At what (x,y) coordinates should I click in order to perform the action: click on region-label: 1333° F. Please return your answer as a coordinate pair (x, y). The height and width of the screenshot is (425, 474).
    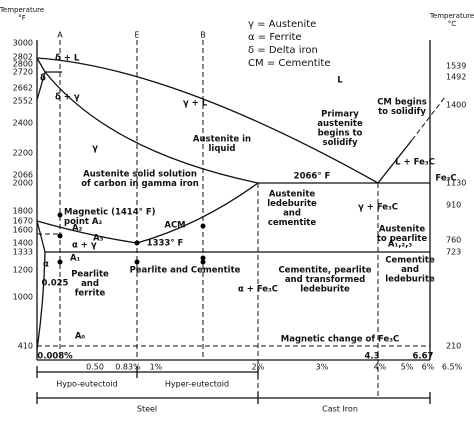
    Looking at the image, I should click on (165, 244).